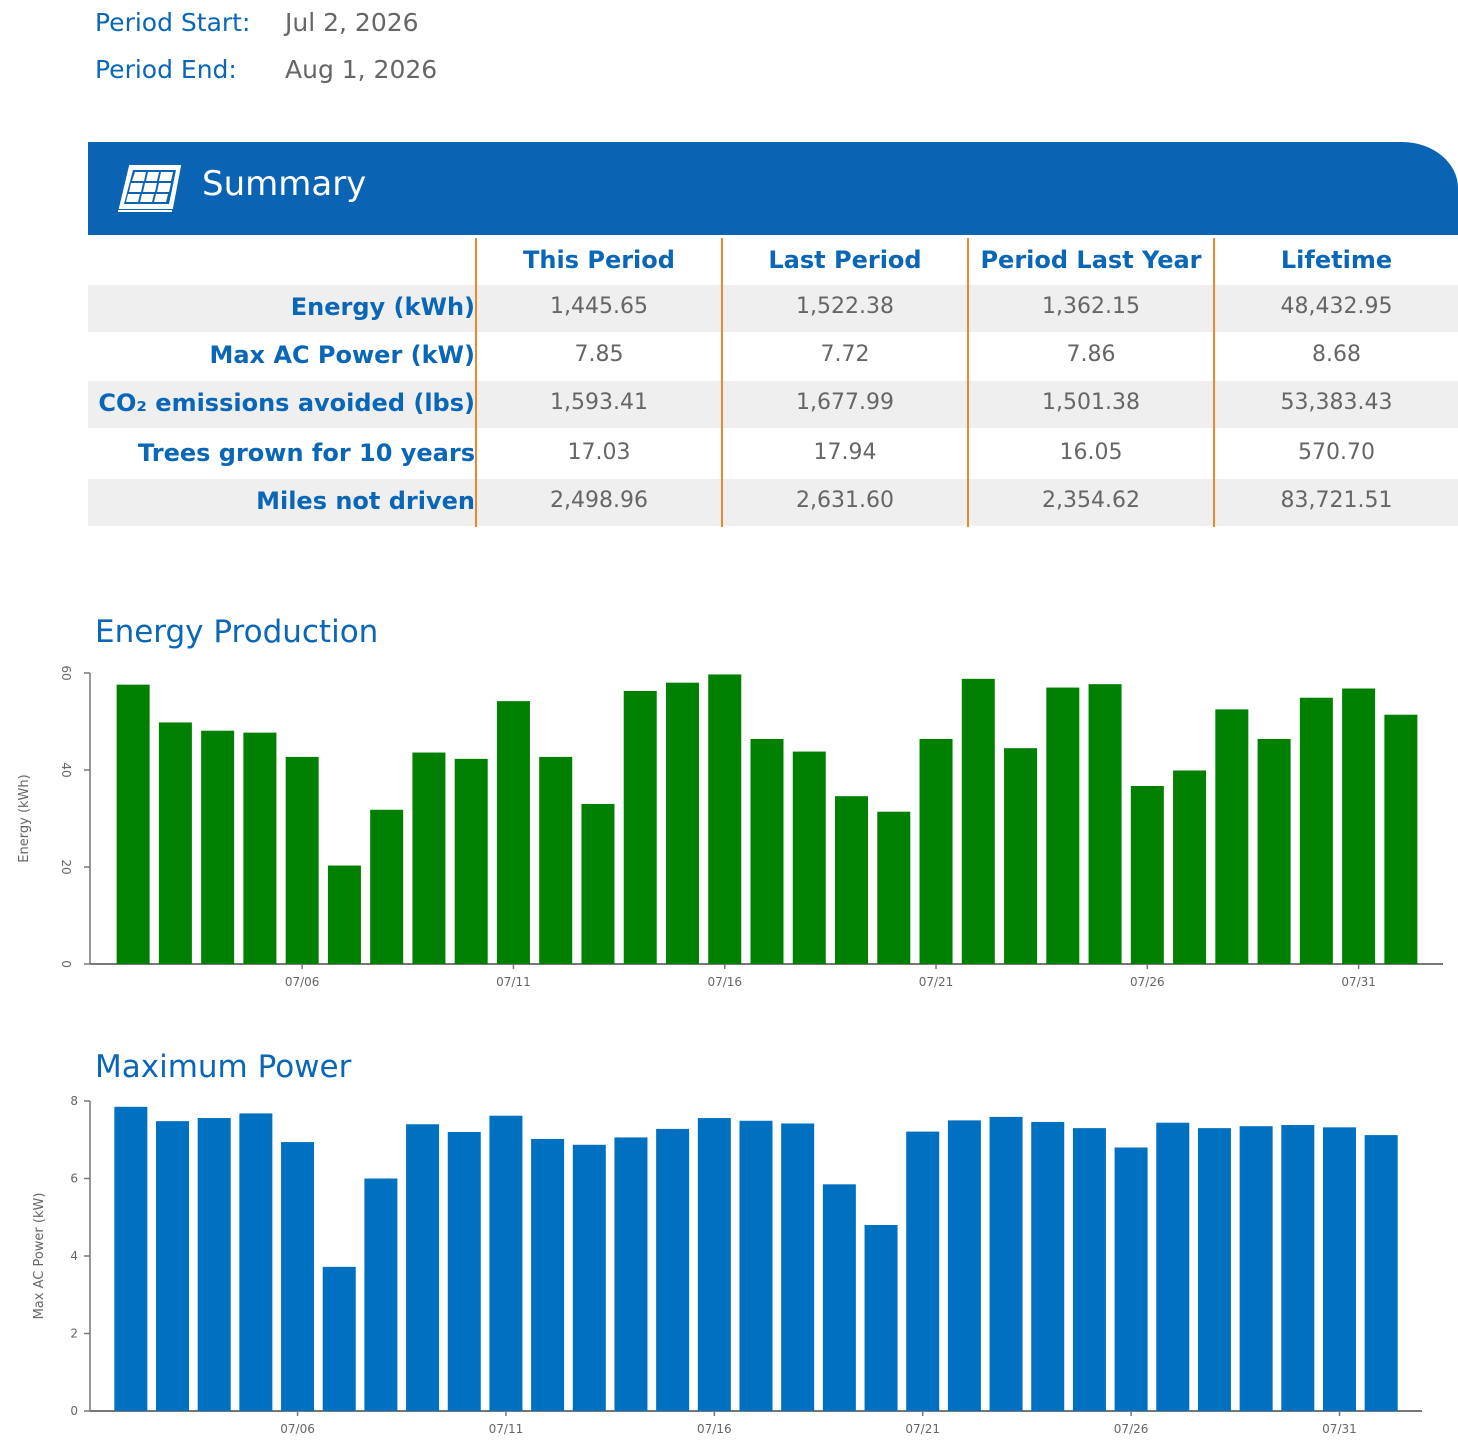  Describe the element at coordinates (773, 188) in the screenshot. I see `summary-banner: Summary` at that location.